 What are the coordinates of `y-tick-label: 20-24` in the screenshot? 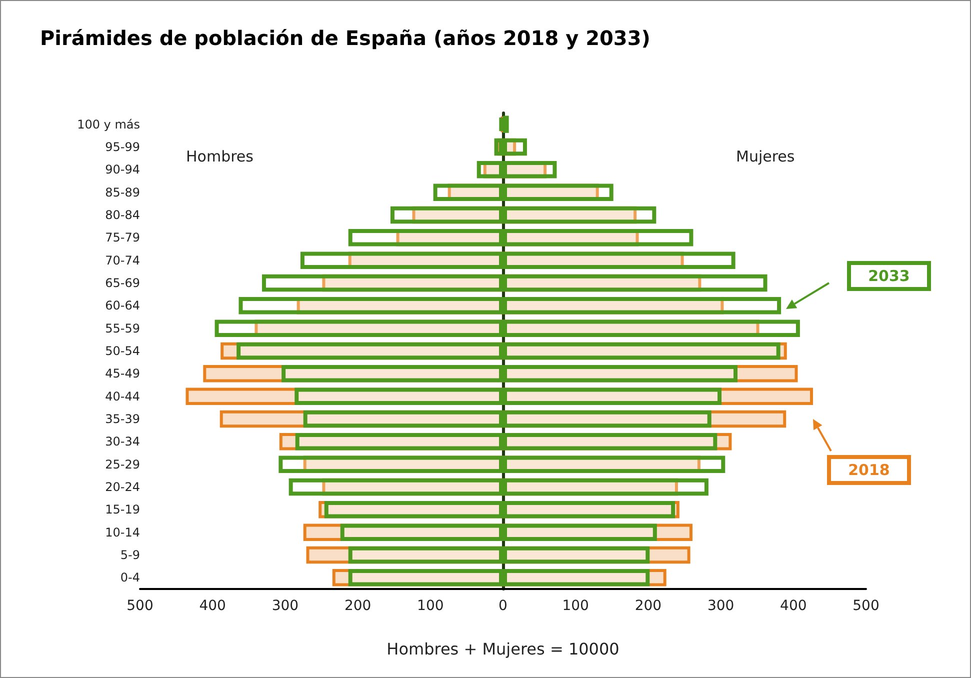 It's located at (122, 487).